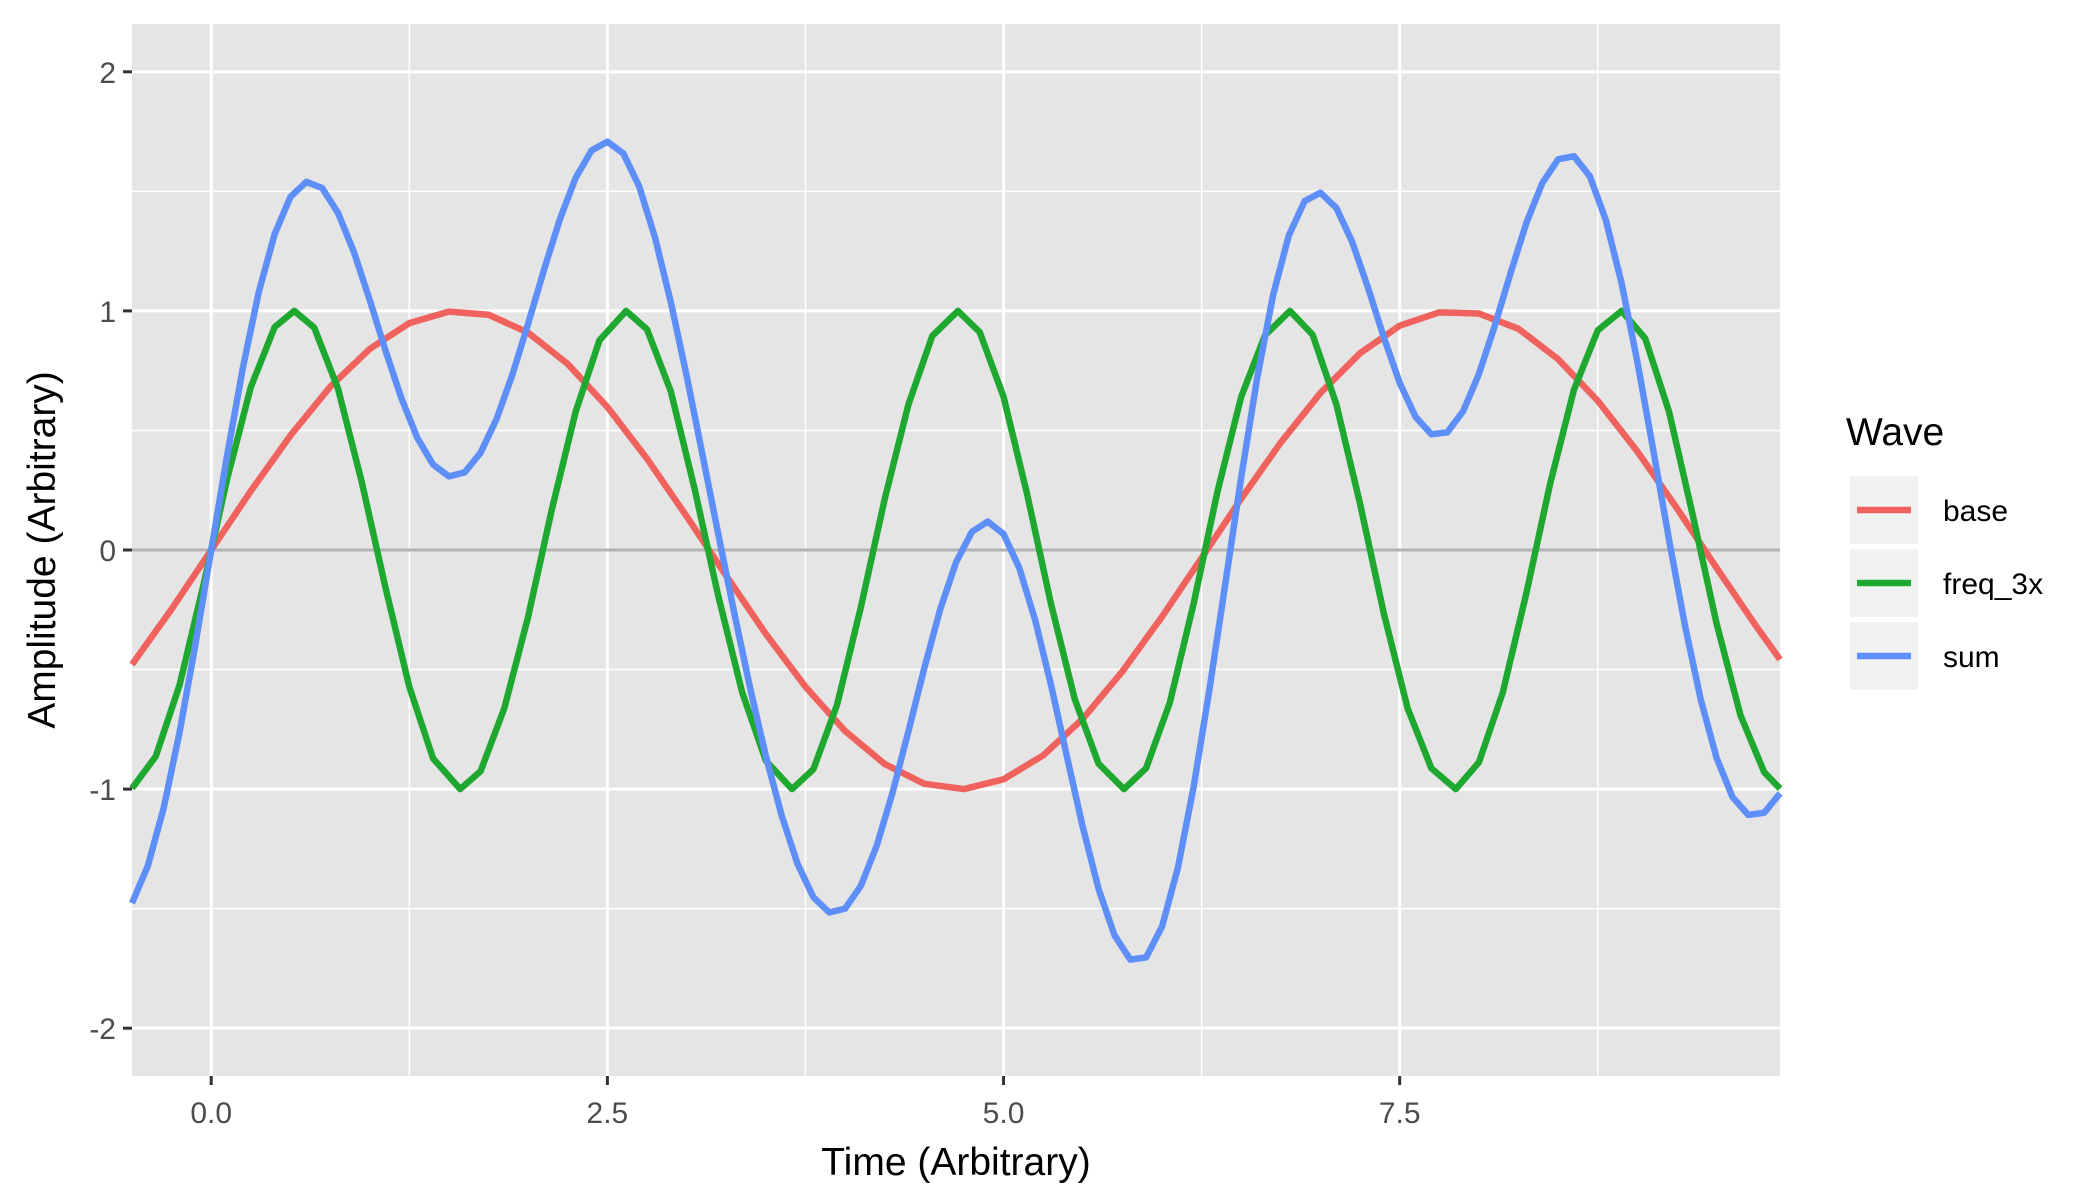 This screenshot has height=1200, width=2100. What do you see at coordinates (955, 1162) in the screenshot?
I see `x-axis-title: Time (Arbitrary)` at bounding box center [955, 1162].